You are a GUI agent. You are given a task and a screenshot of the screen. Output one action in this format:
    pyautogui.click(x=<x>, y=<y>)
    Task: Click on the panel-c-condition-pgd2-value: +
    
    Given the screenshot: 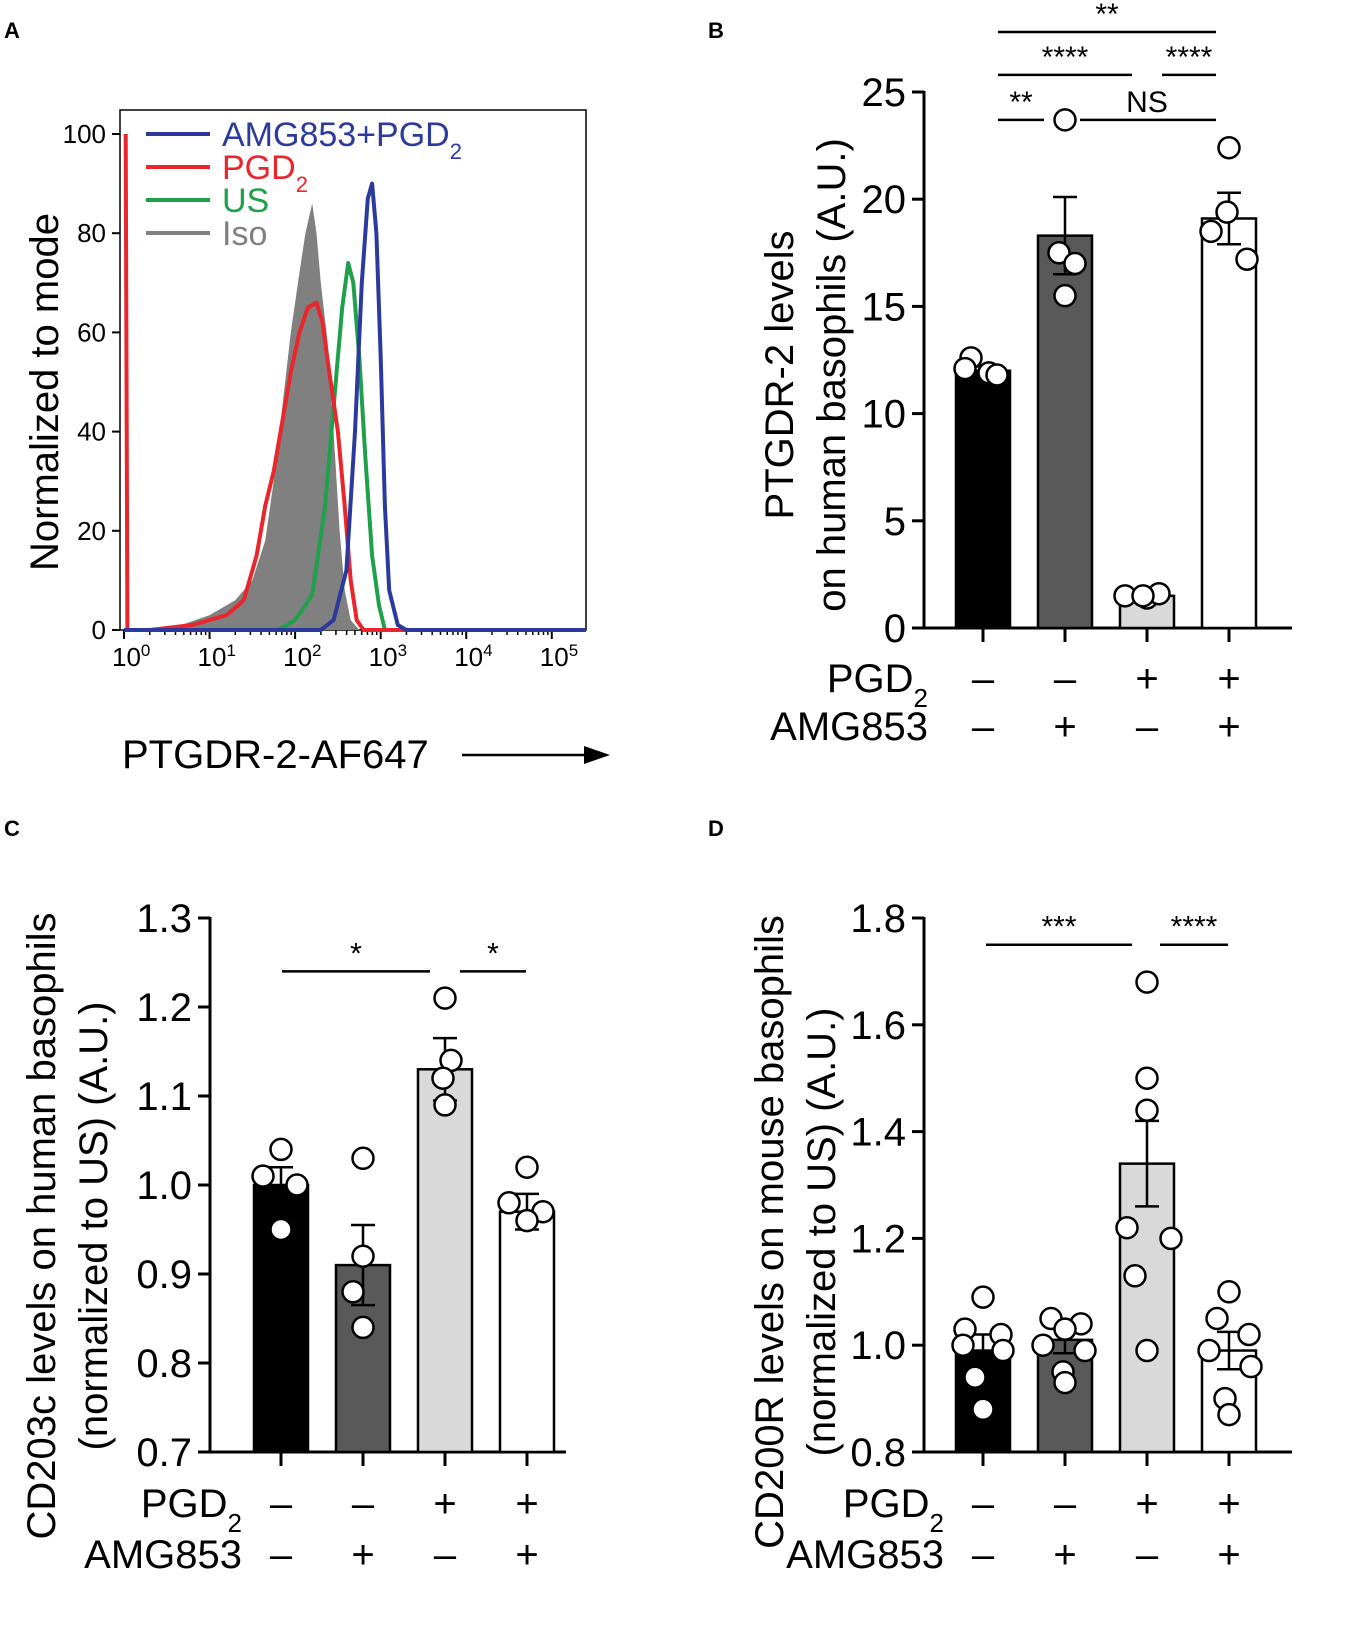 What is the action you would take?
    pyautogui.click(x=444, y=1504)
    